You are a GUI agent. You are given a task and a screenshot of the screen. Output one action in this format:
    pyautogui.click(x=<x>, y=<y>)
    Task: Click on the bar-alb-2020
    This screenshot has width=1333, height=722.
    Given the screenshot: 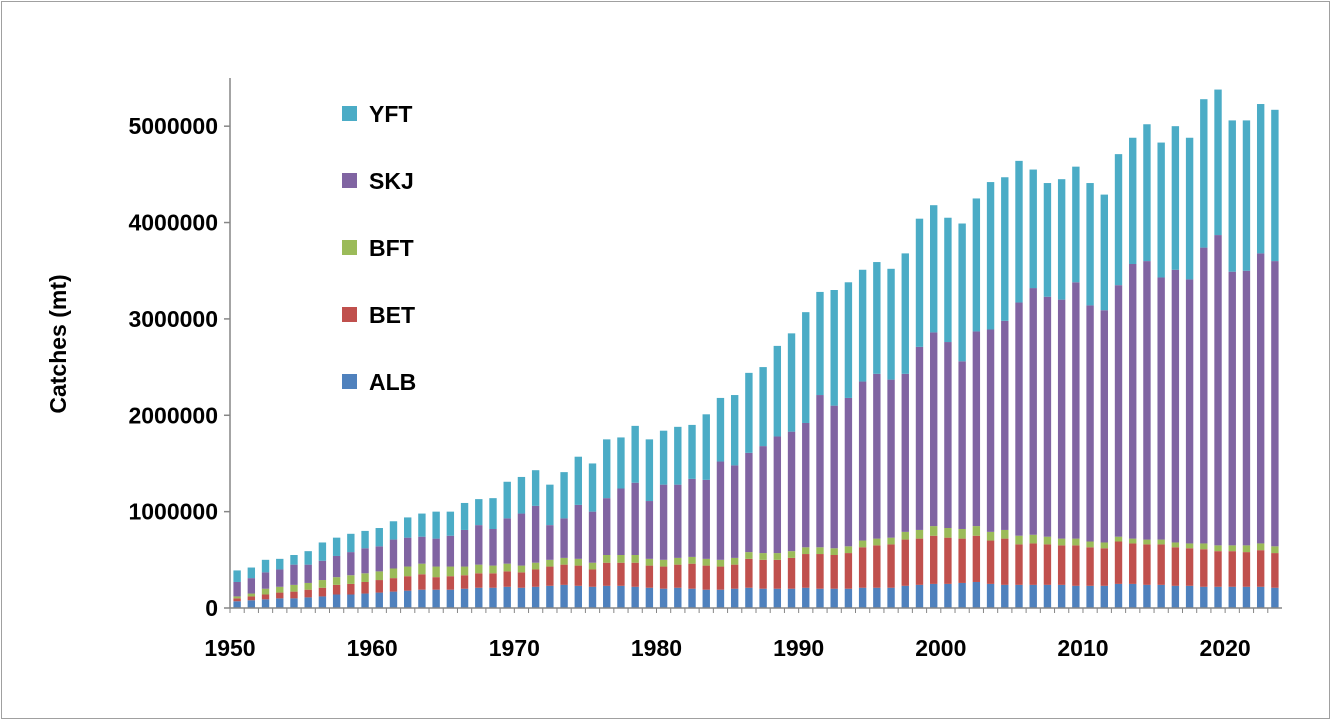 What is the action you would take?
    pyautogui.click(x=1232, y=597)
    